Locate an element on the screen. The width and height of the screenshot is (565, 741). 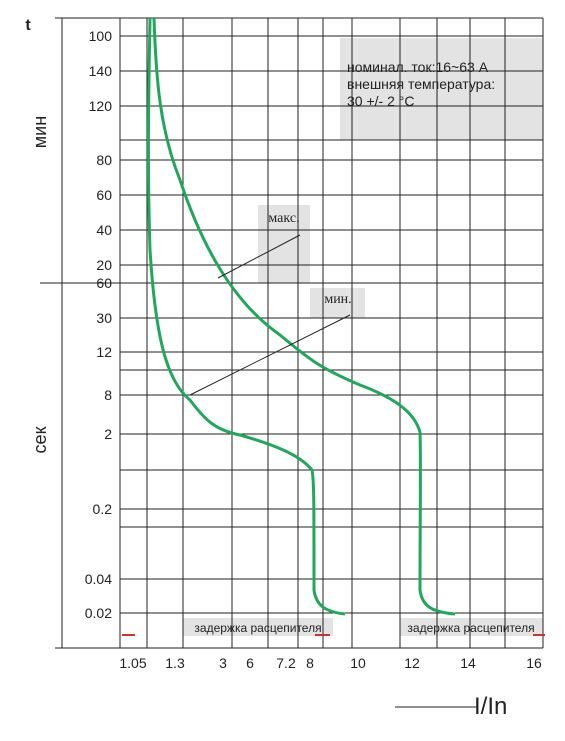
y-tick-label: 20 is located at coordinates (104, 265).